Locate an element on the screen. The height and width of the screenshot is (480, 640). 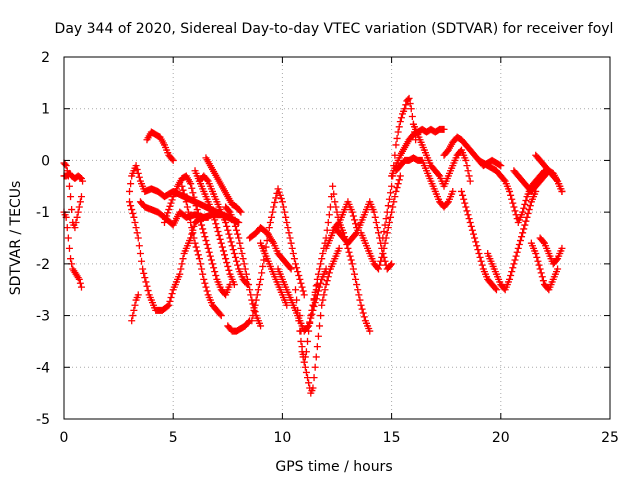
series-track-t is located at coordinates (317, 320).